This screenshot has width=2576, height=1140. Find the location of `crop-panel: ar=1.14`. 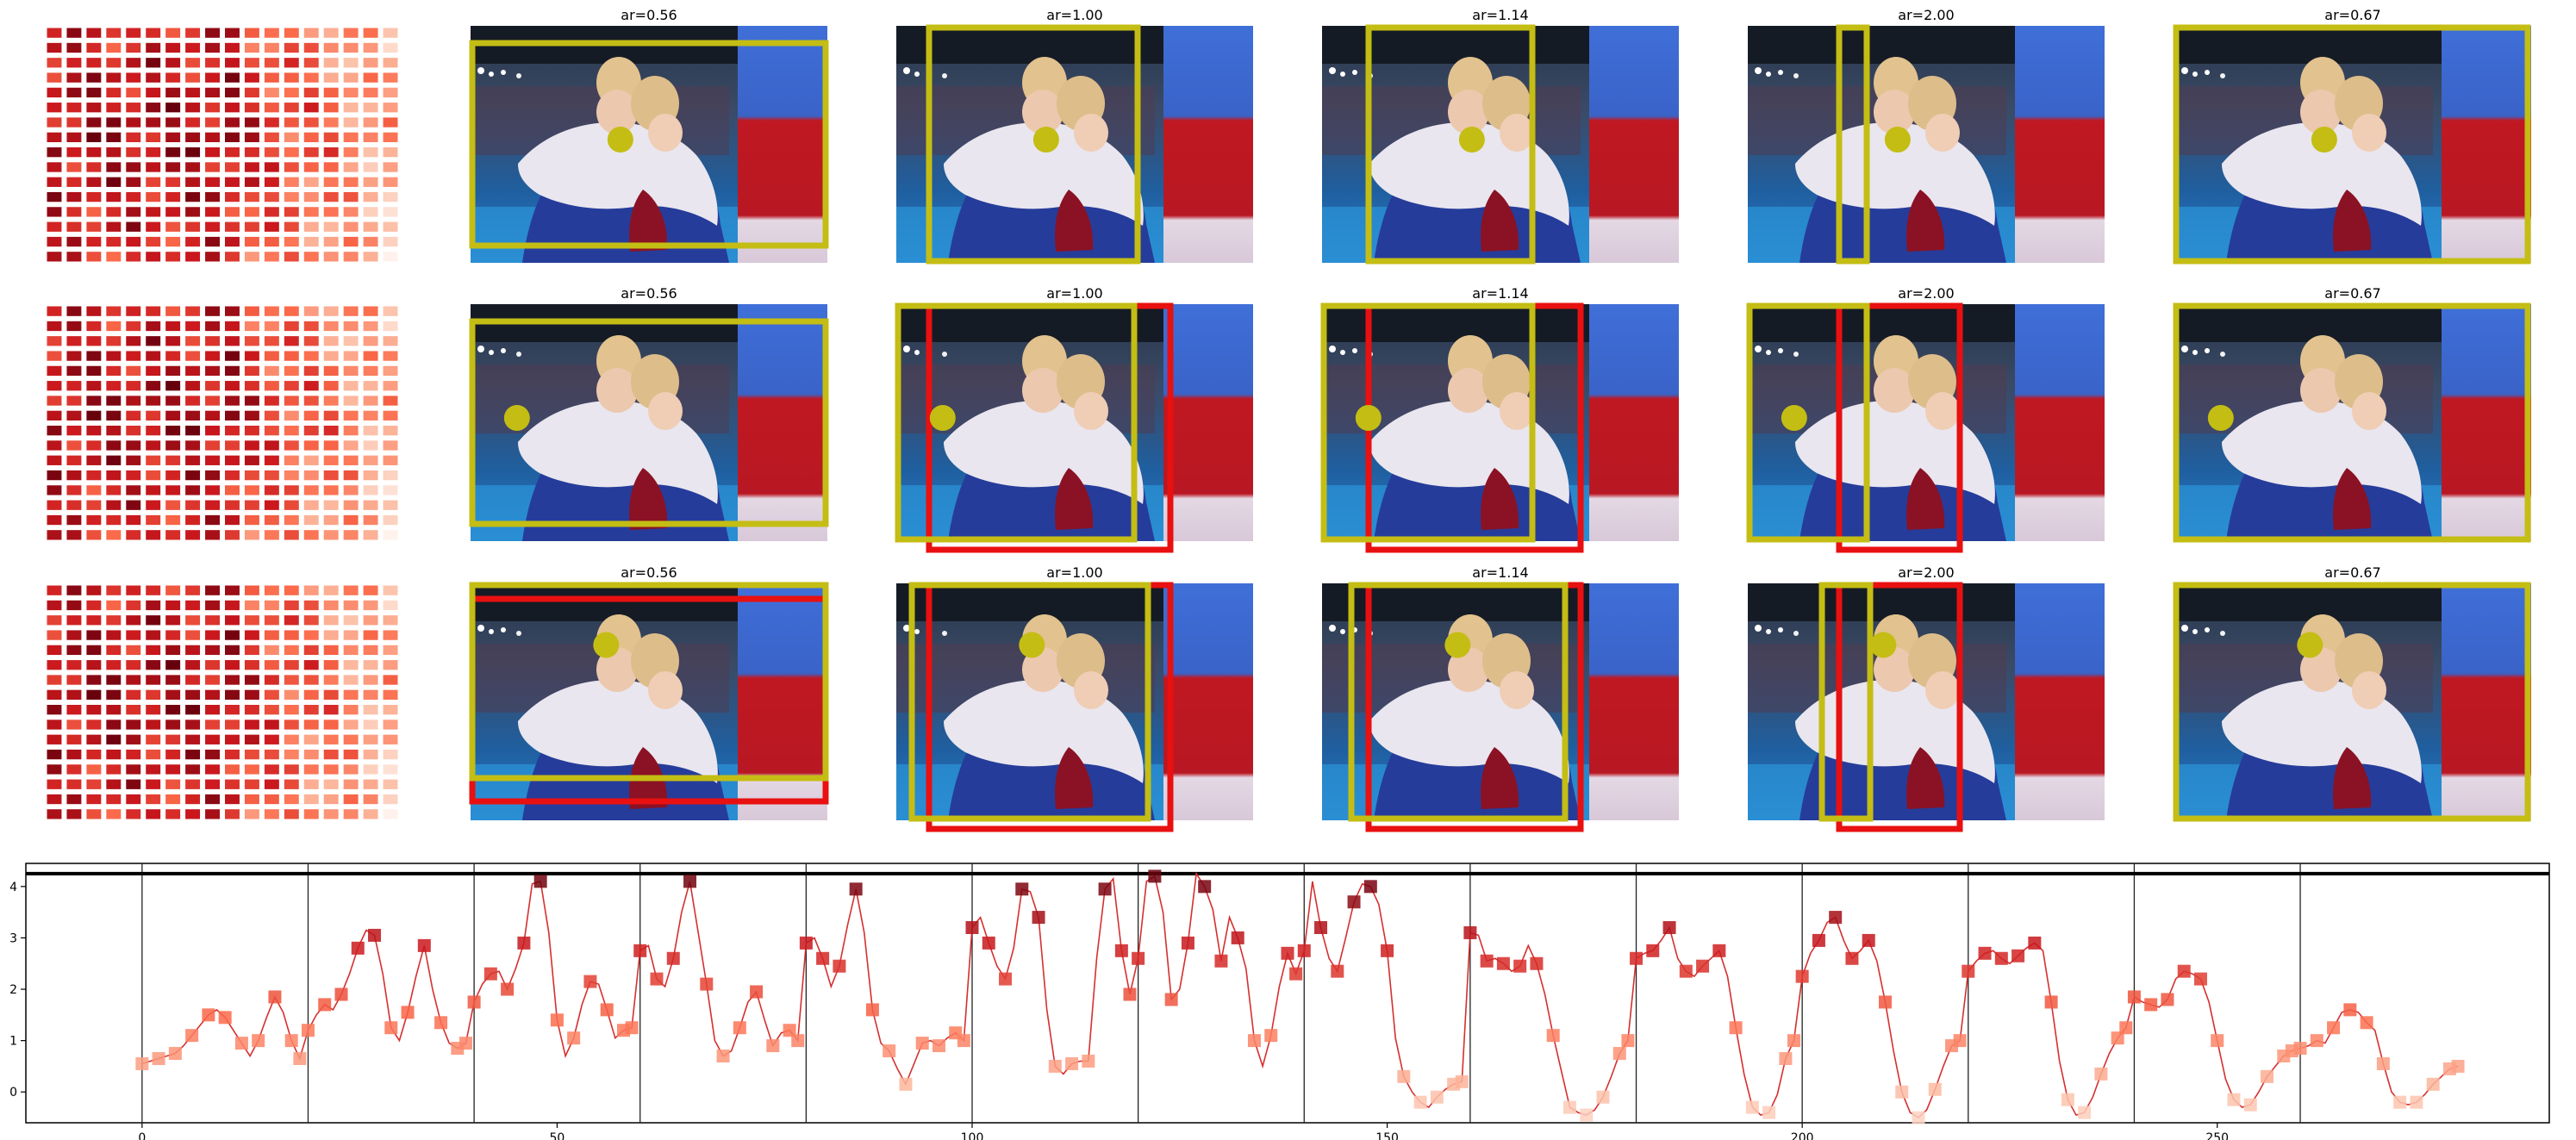

crop-panel: ar=1.14 is located at coordinates (1500, 698).